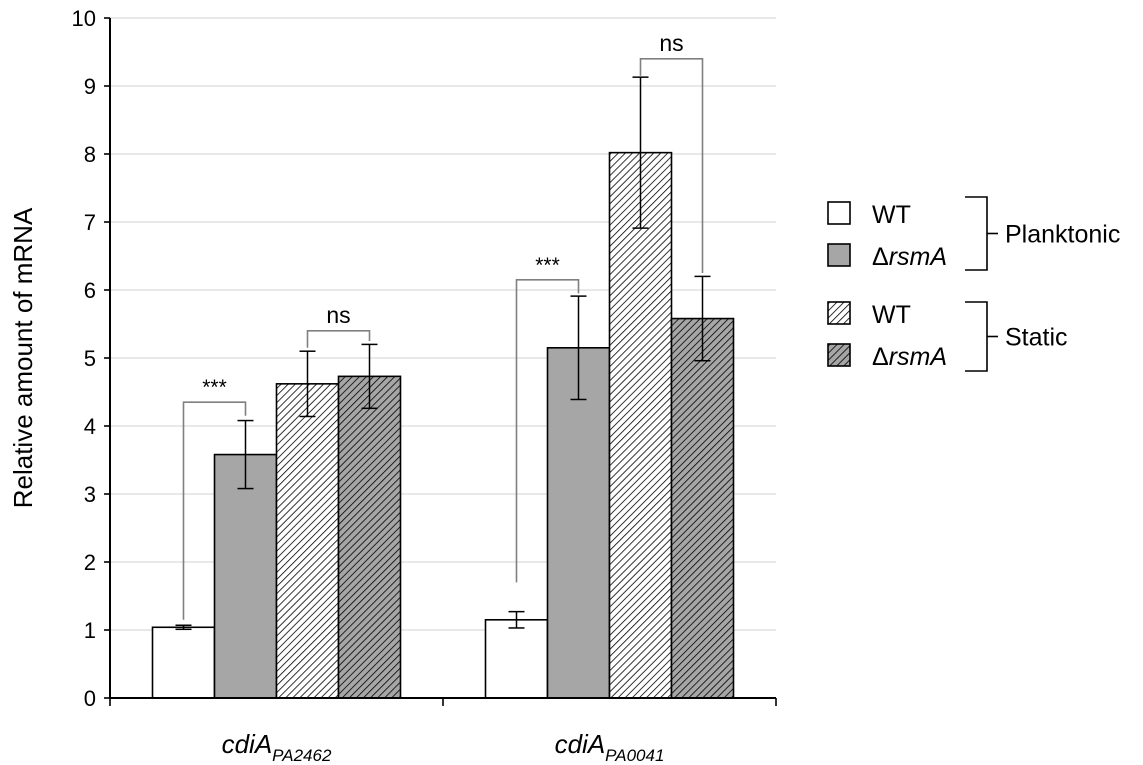 The height and width of the screenshot is (765, 1143). What do you see at coordinates (90, 222) in the screenshot?
I see `y-tick-label: 7` at bounding box center [90, 222].